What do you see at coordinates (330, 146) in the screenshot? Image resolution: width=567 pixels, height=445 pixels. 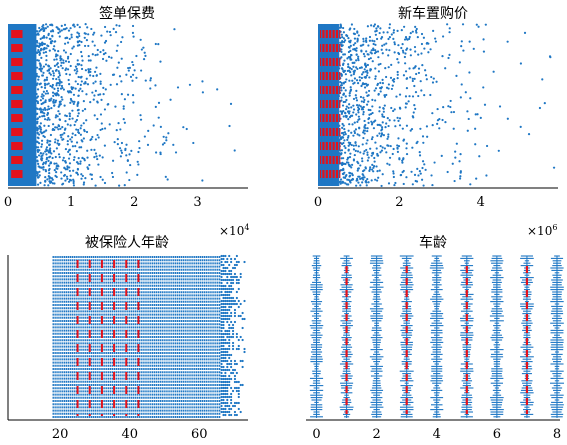 I see `median-dash` at bounding box center [330, 146].